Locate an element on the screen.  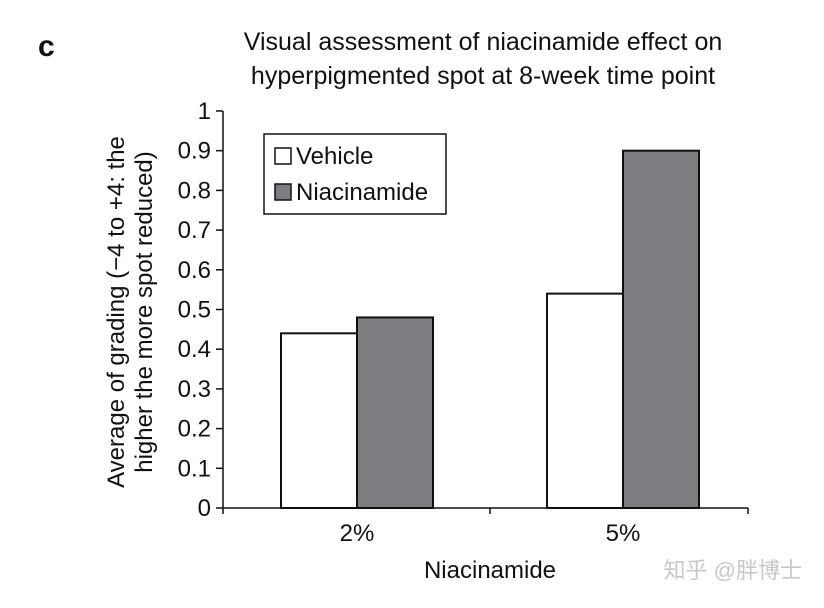
y-axis-label-line-2: higher the more spot reduced) is located at coordinates (144, 312).